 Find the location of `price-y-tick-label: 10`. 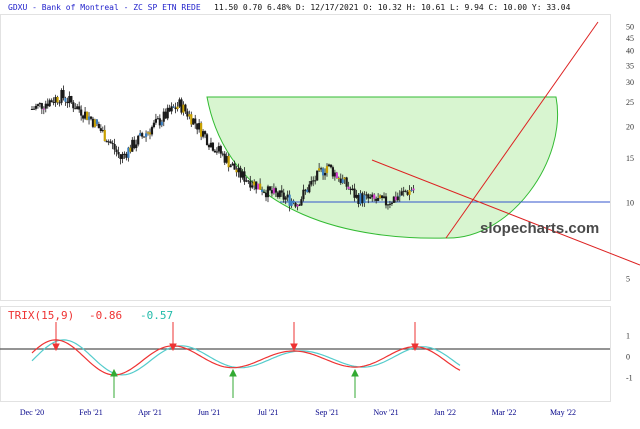

price-y-tick-label: 10 is located at coordinates (630, 203).